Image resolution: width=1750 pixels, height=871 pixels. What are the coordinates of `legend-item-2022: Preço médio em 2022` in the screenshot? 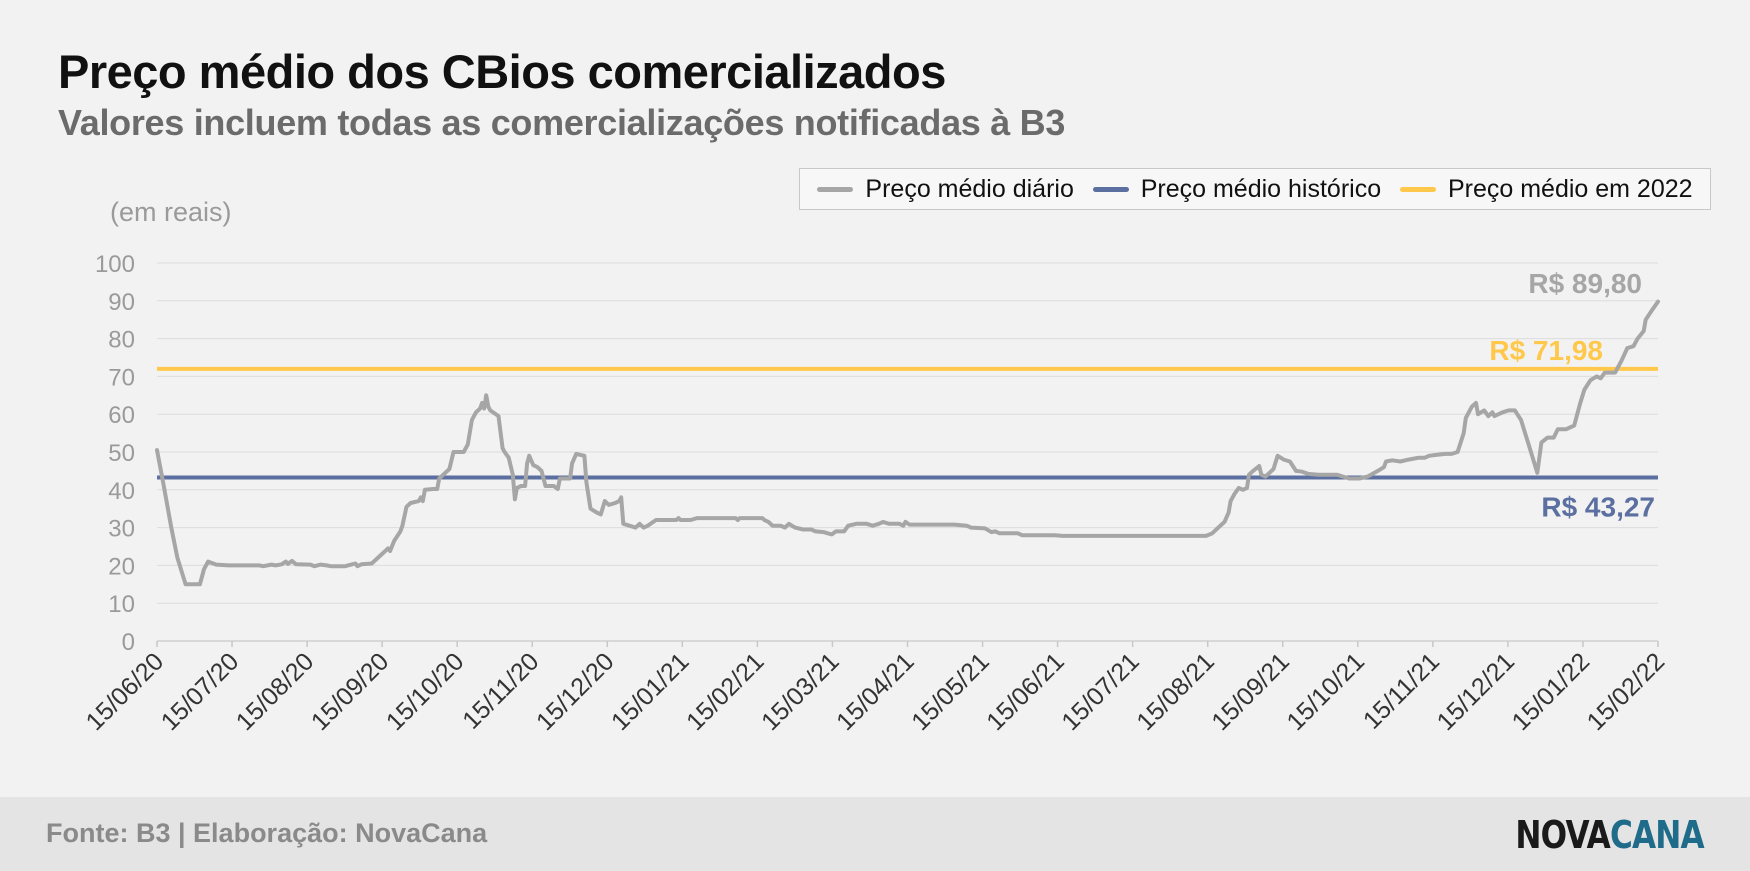 It's located at (1546, 189).